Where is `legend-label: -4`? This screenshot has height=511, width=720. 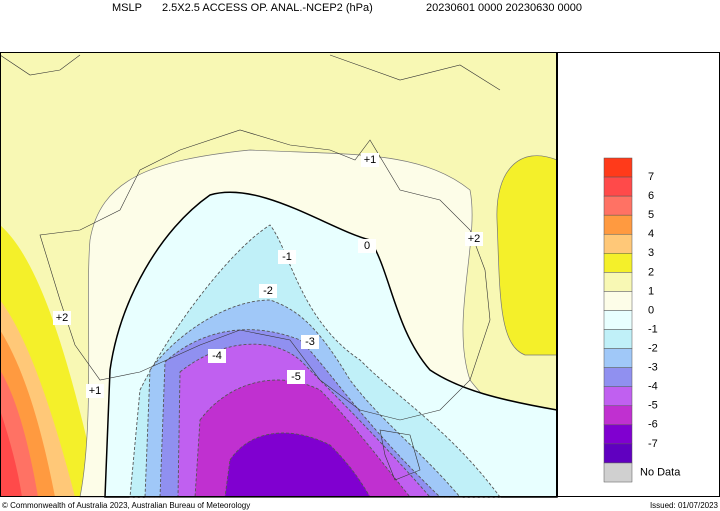 legend-label: -4 is located at coordinates (653, 387).